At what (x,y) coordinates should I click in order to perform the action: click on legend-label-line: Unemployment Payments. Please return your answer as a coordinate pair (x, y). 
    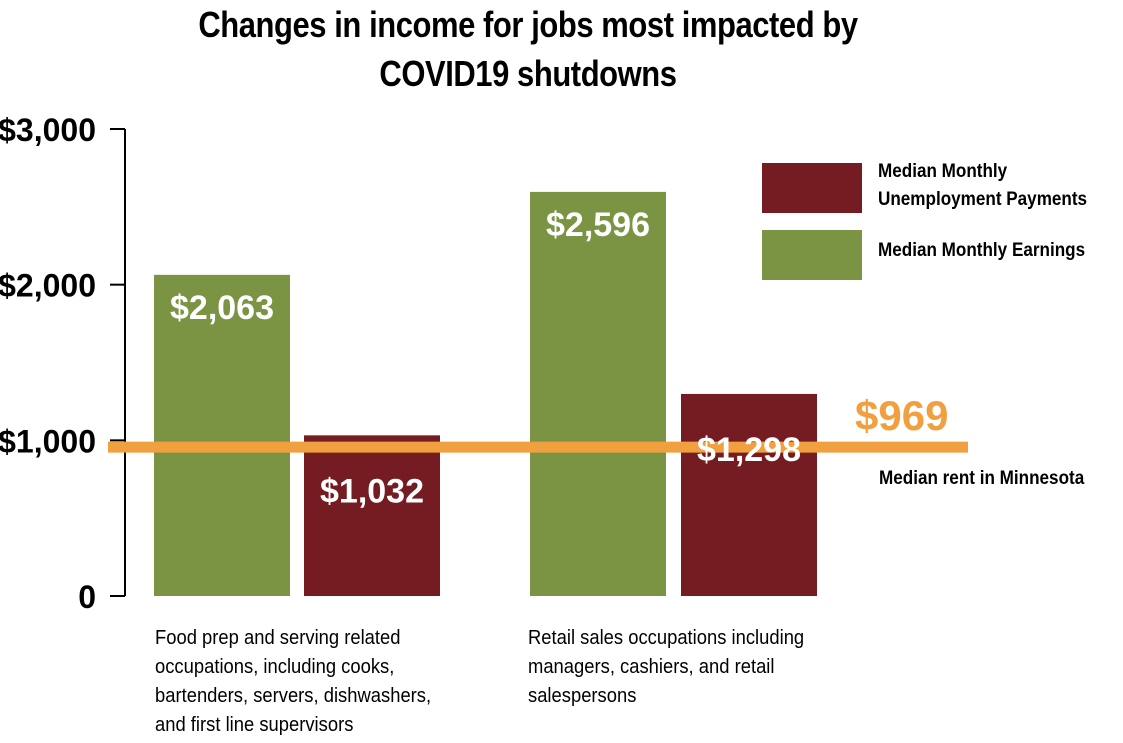
    Looking at the image, I should click on (983, 199).